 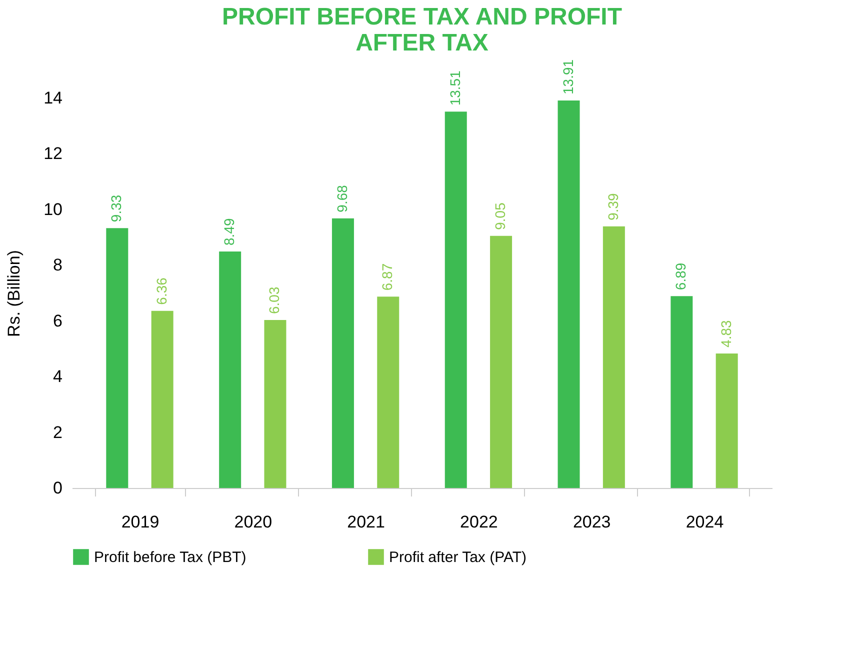 What do you see at coordinates (366, 522) in the screenshot?
I see `x-tick-label: 2021` at bounding box center [366, 522].